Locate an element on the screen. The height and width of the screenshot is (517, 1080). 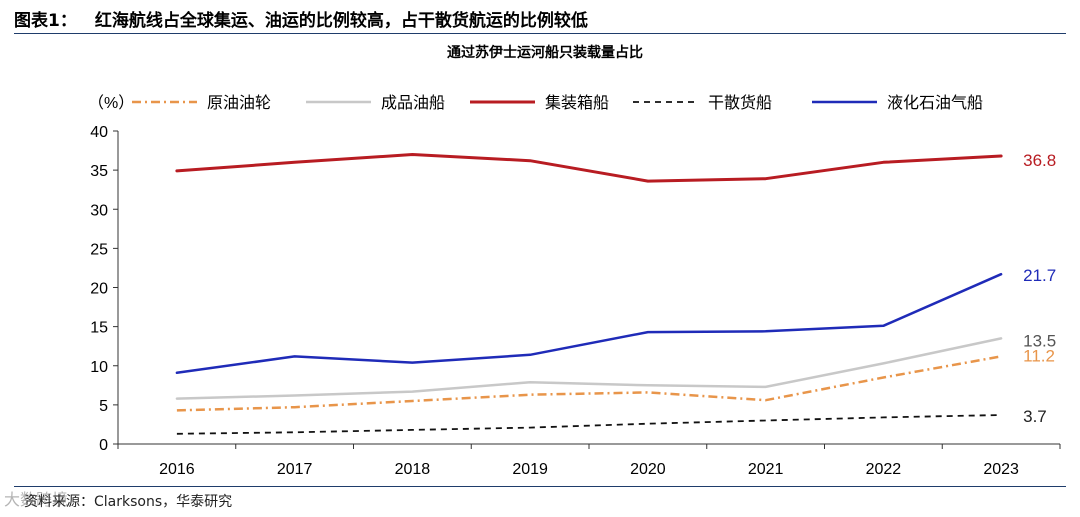
y-tick-label: 5 is located at coordinates (103, 406).